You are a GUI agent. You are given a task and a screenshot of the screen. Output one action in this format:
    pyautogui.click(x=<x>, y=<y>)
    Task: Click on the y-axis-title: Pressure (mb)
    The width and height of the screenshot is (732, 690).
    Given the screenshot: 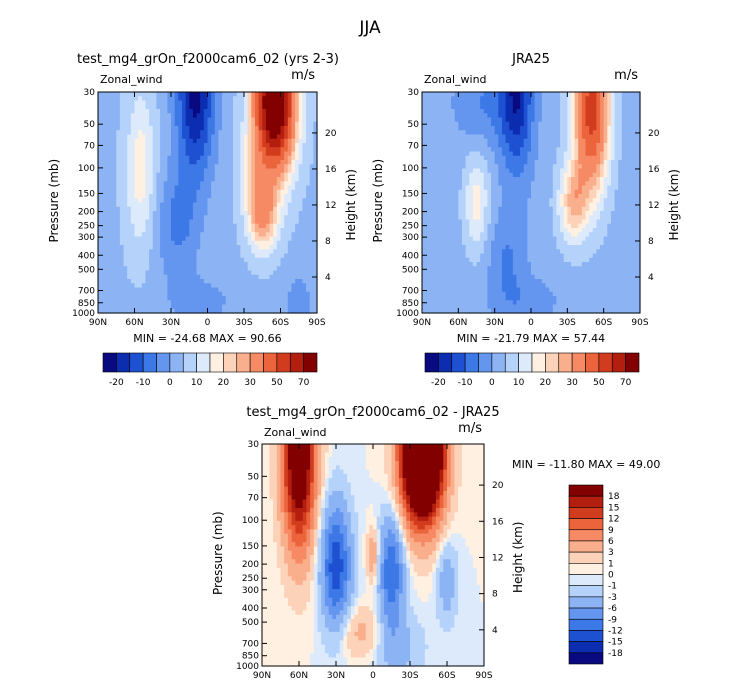 What is the action you would take?
    pyautogui.click(x=54, y=201)
    